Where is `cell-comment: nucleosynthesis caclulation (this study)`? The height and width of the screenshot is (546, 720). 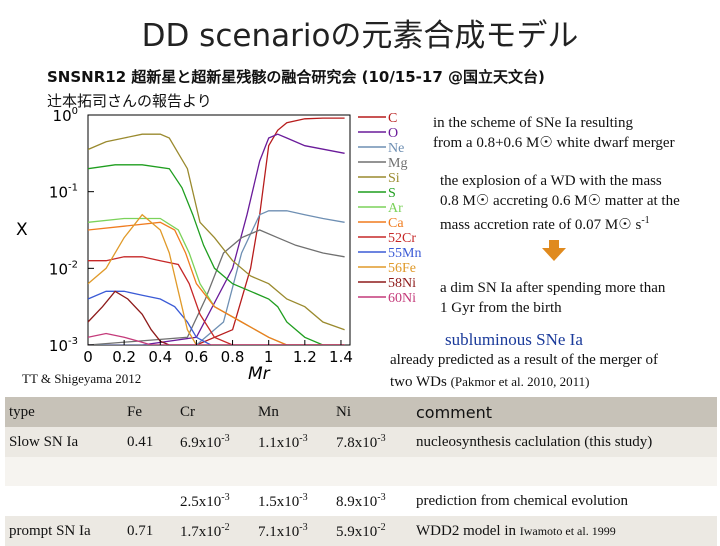
cell-comment: nucleosynthesis caclulation (this study) is located at coordinates (534, 441).